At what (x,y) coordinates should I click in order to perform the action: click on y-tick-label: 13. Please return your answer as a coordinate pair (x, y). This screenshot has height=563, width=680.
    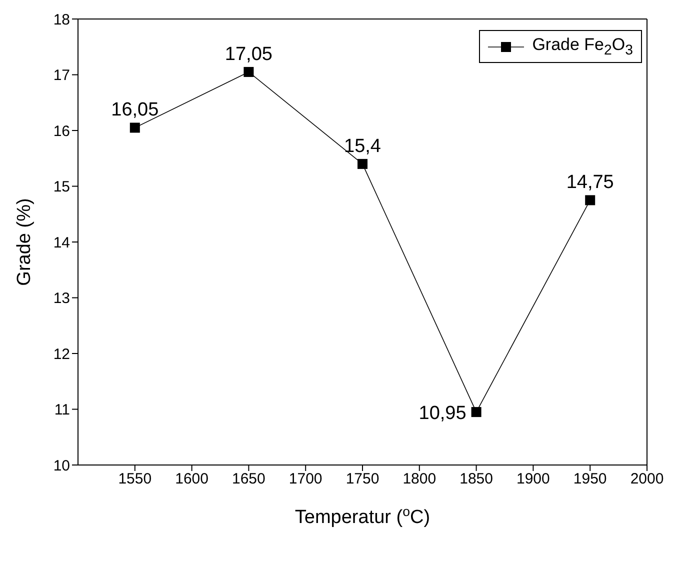
    Looking at the image, I should click on (61, 299).